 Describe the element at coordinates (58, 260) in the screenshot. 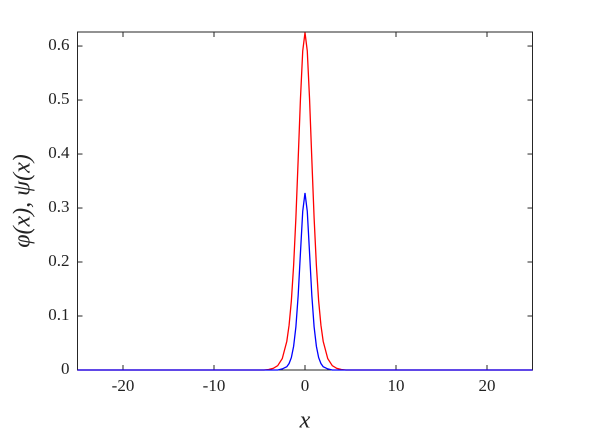

I see `y-tick-label: 0.2` at that location.